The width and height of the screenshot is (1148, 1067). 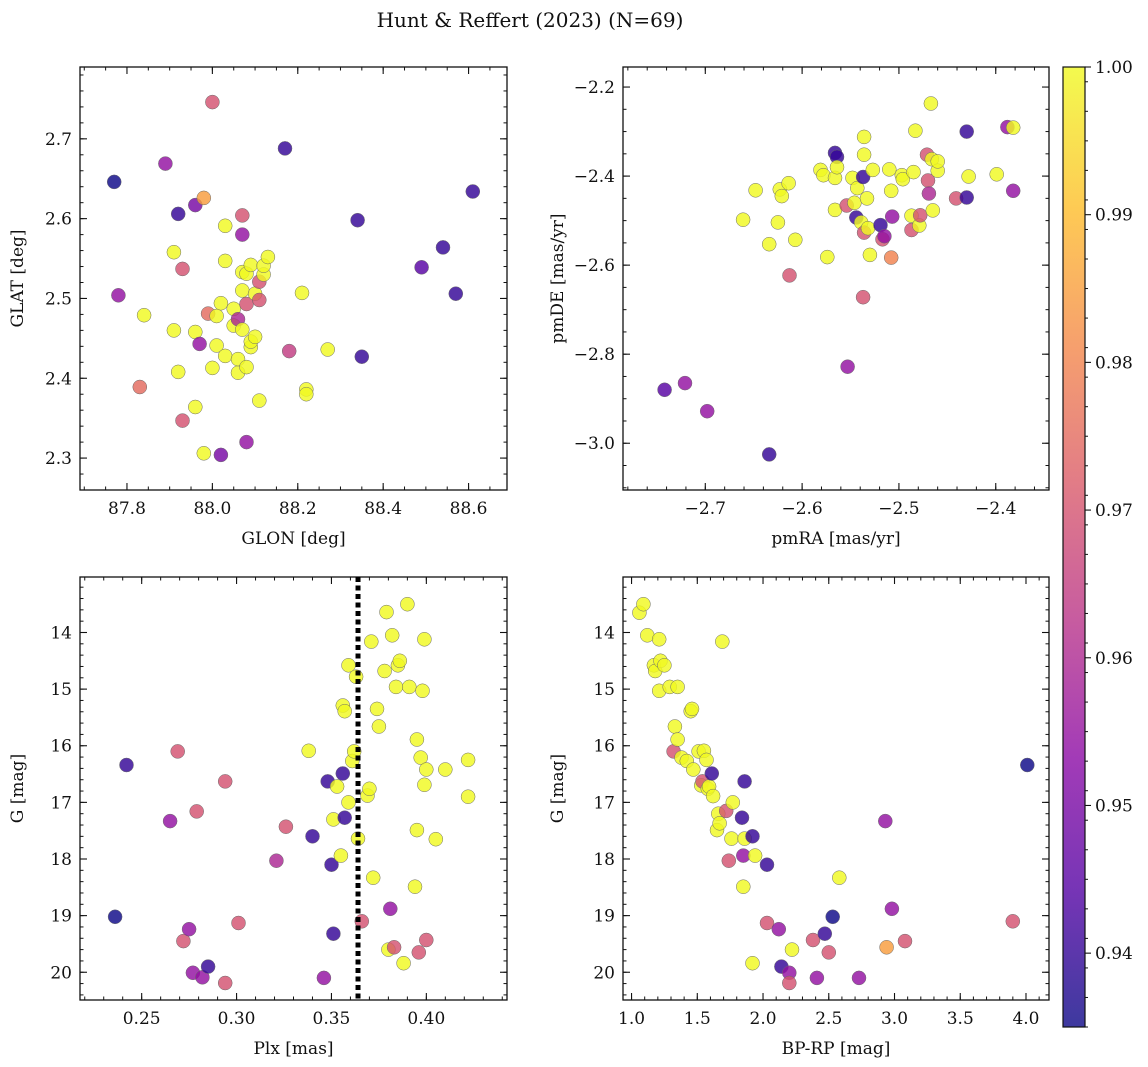 I want to click on y-tick-label: 14, so click(x=61, y=633).